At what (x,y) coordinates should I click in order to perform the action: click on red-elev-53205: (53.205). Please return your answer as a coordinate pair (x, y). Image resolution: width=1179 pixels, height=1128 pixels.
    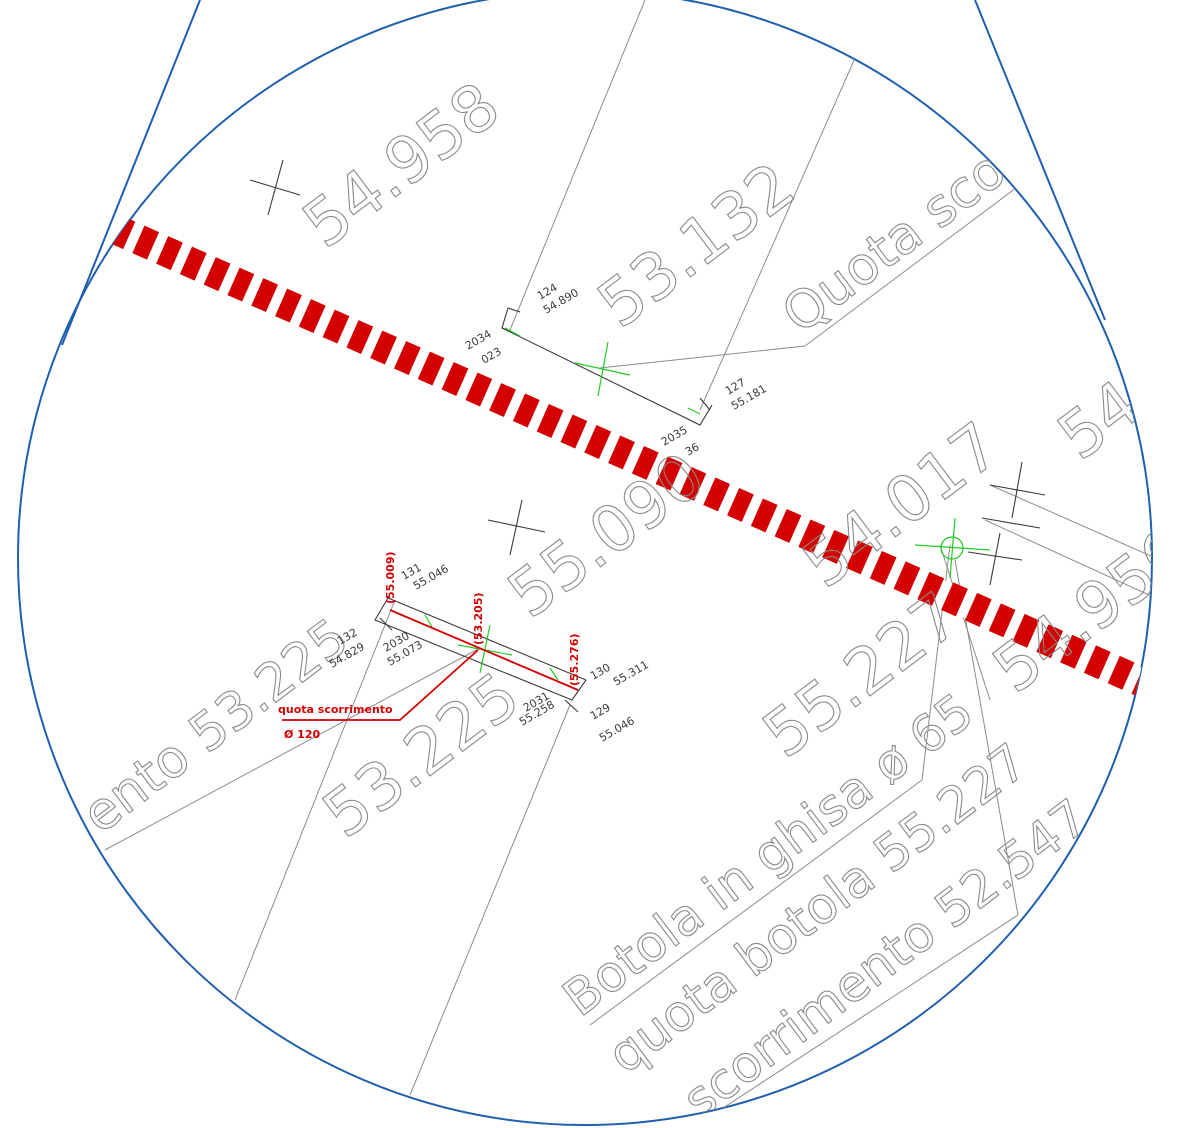
    Looking at the image, I should click on (478, 618).